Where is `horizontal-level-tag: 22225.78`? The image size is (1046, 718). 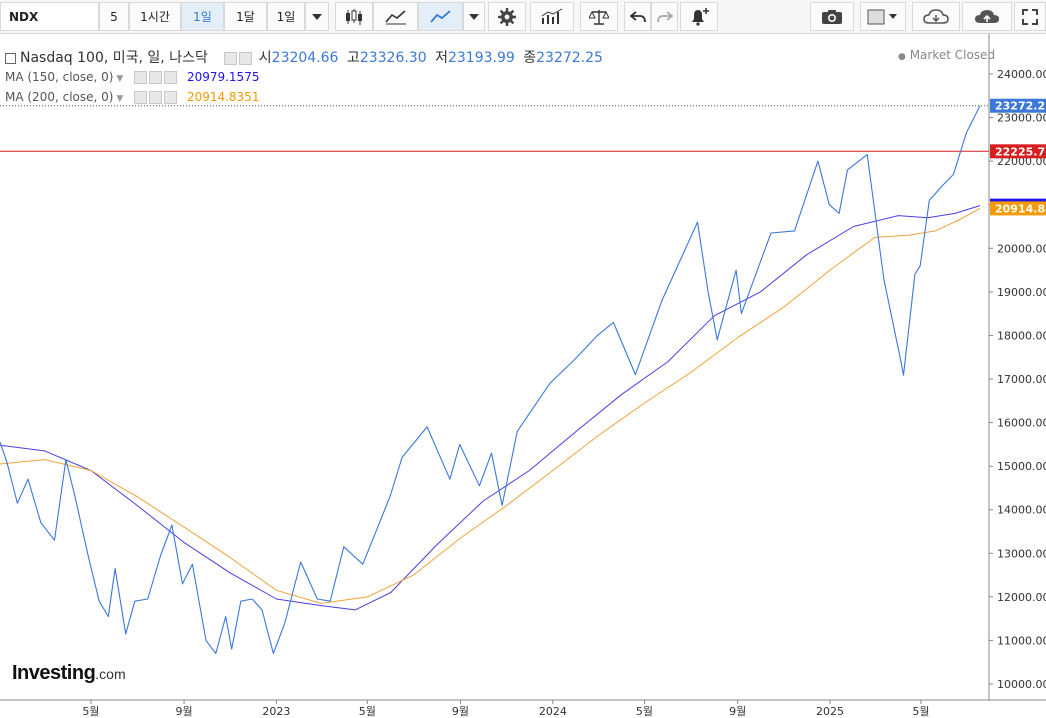
horizontal-level-tag: 22225.78 is located at coordinates (1020, 151).